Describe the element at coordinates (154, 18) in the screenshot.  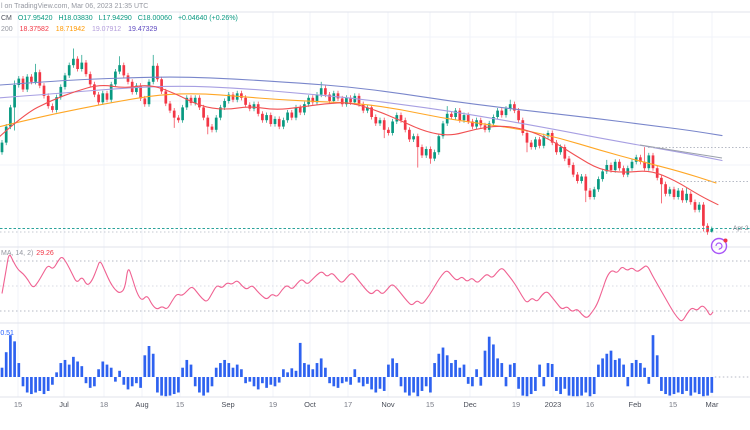
I see `close-value: C18.00060` at that location.